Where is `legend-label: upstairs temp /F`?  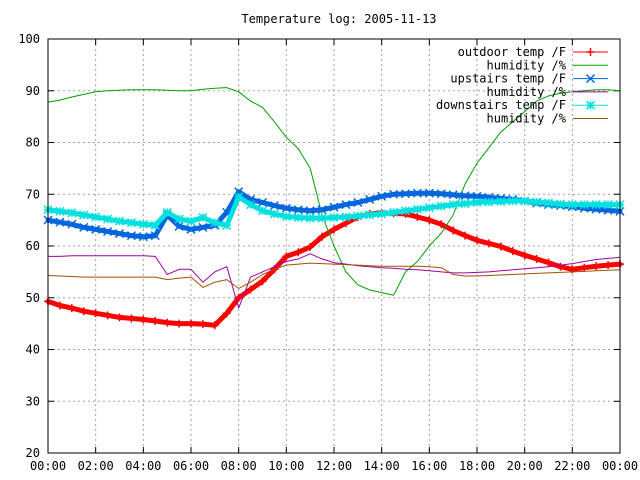 legend-label: upstairs temp /F is located at coordinates (508, 79).